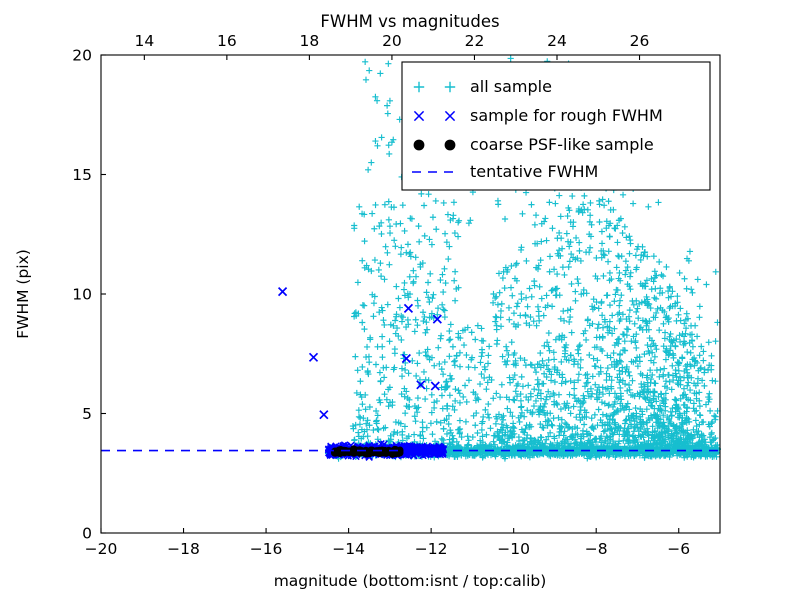 The width and height of the screenshot is (800, 600). What do you see at coordinates (410, 581) in the screenshot?
I see `x-axis-label: magnitude (bottom:isnt / top:calib)` at bounding box center [410, 581].